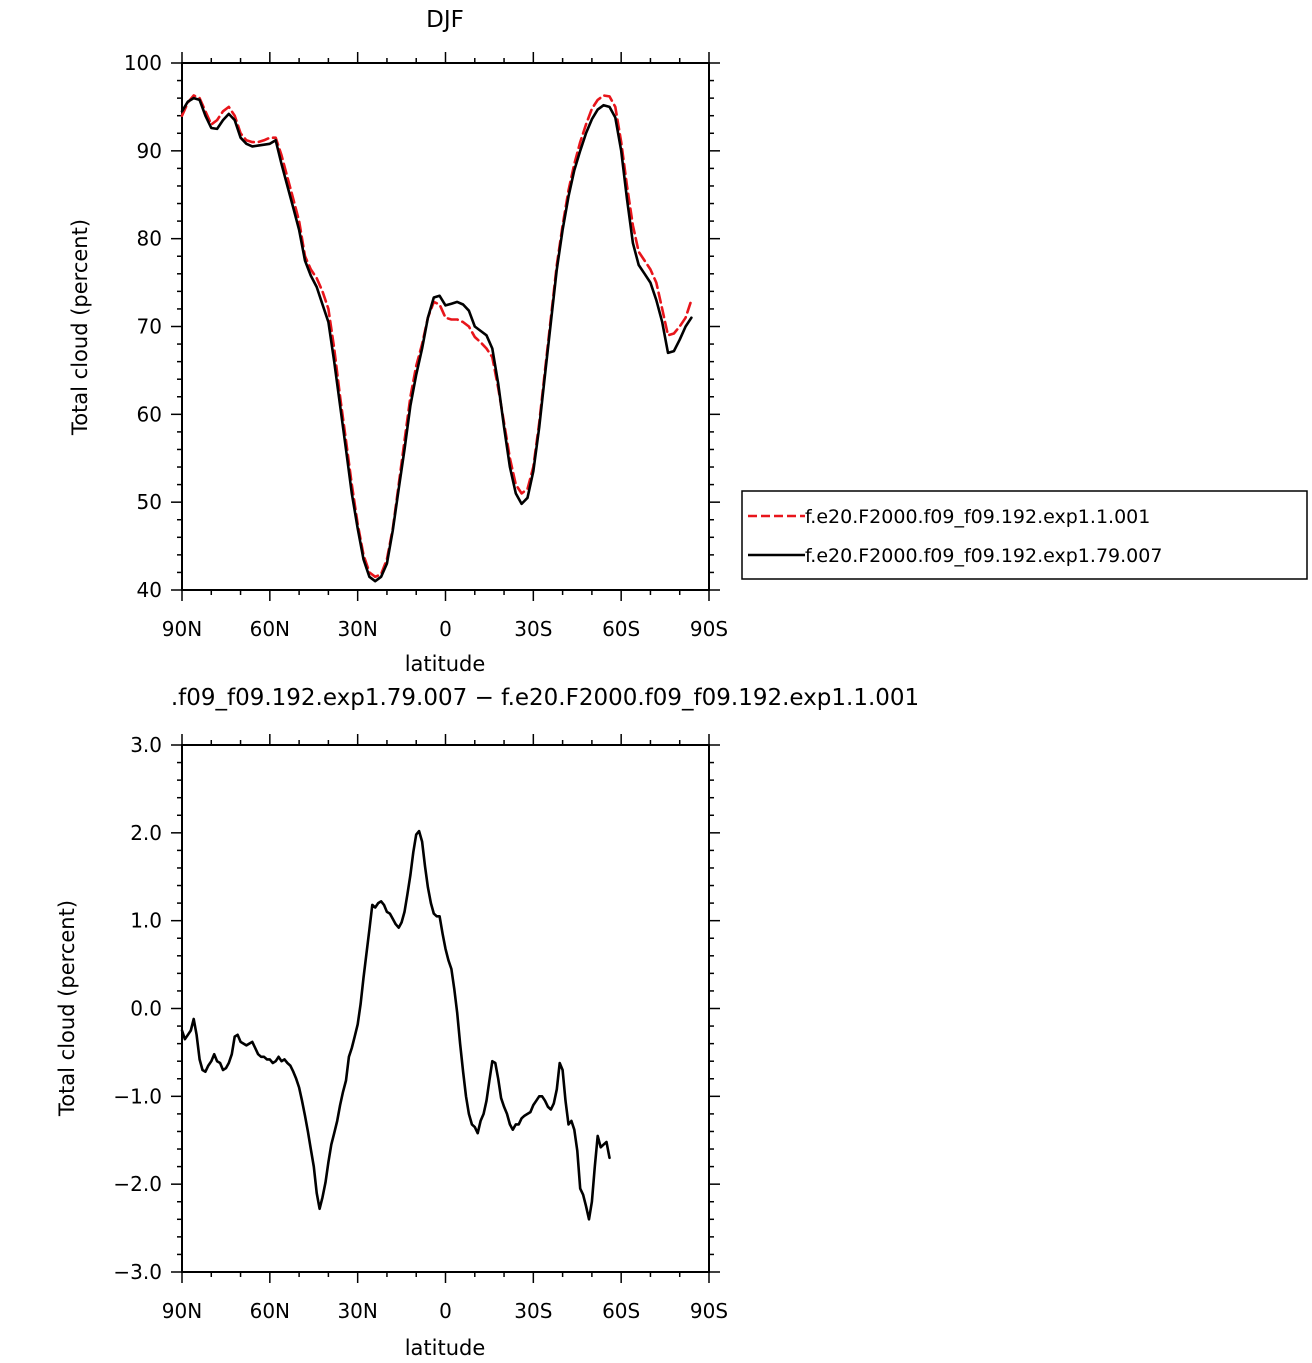 Image resolution: width=1312 pixels, height=1363 pixels. Describe the element at coordinates (146, 745) in the screenshot. I see `y-tick-label: 3.0` at that location.